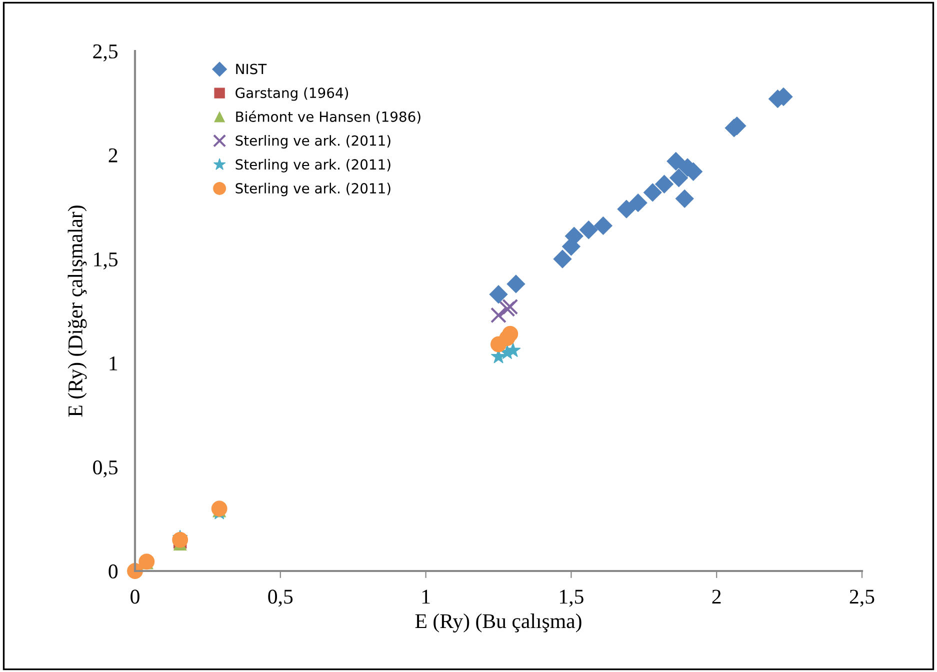  I want to click on y-tick-label: 1, so click(114, 363).